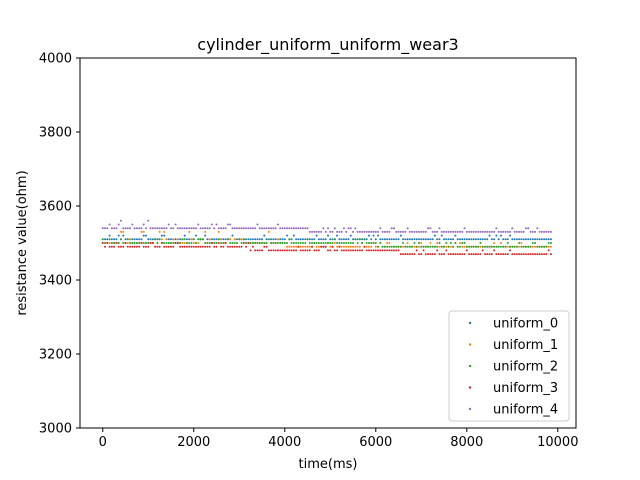 The image size is (640, 480). I want to click on y-tick-label: 3200, so click(55, 355).